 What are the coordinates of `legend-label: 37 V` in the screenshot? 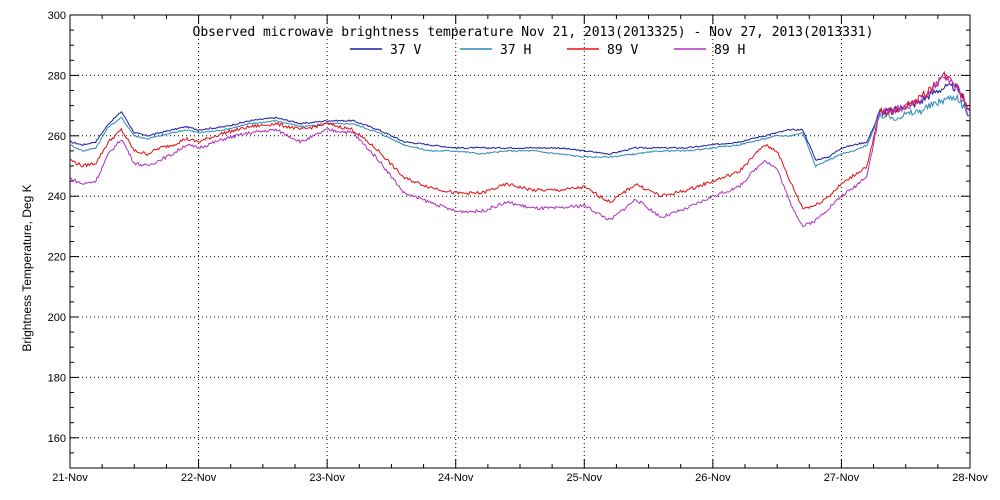 It's located at (405, 50).